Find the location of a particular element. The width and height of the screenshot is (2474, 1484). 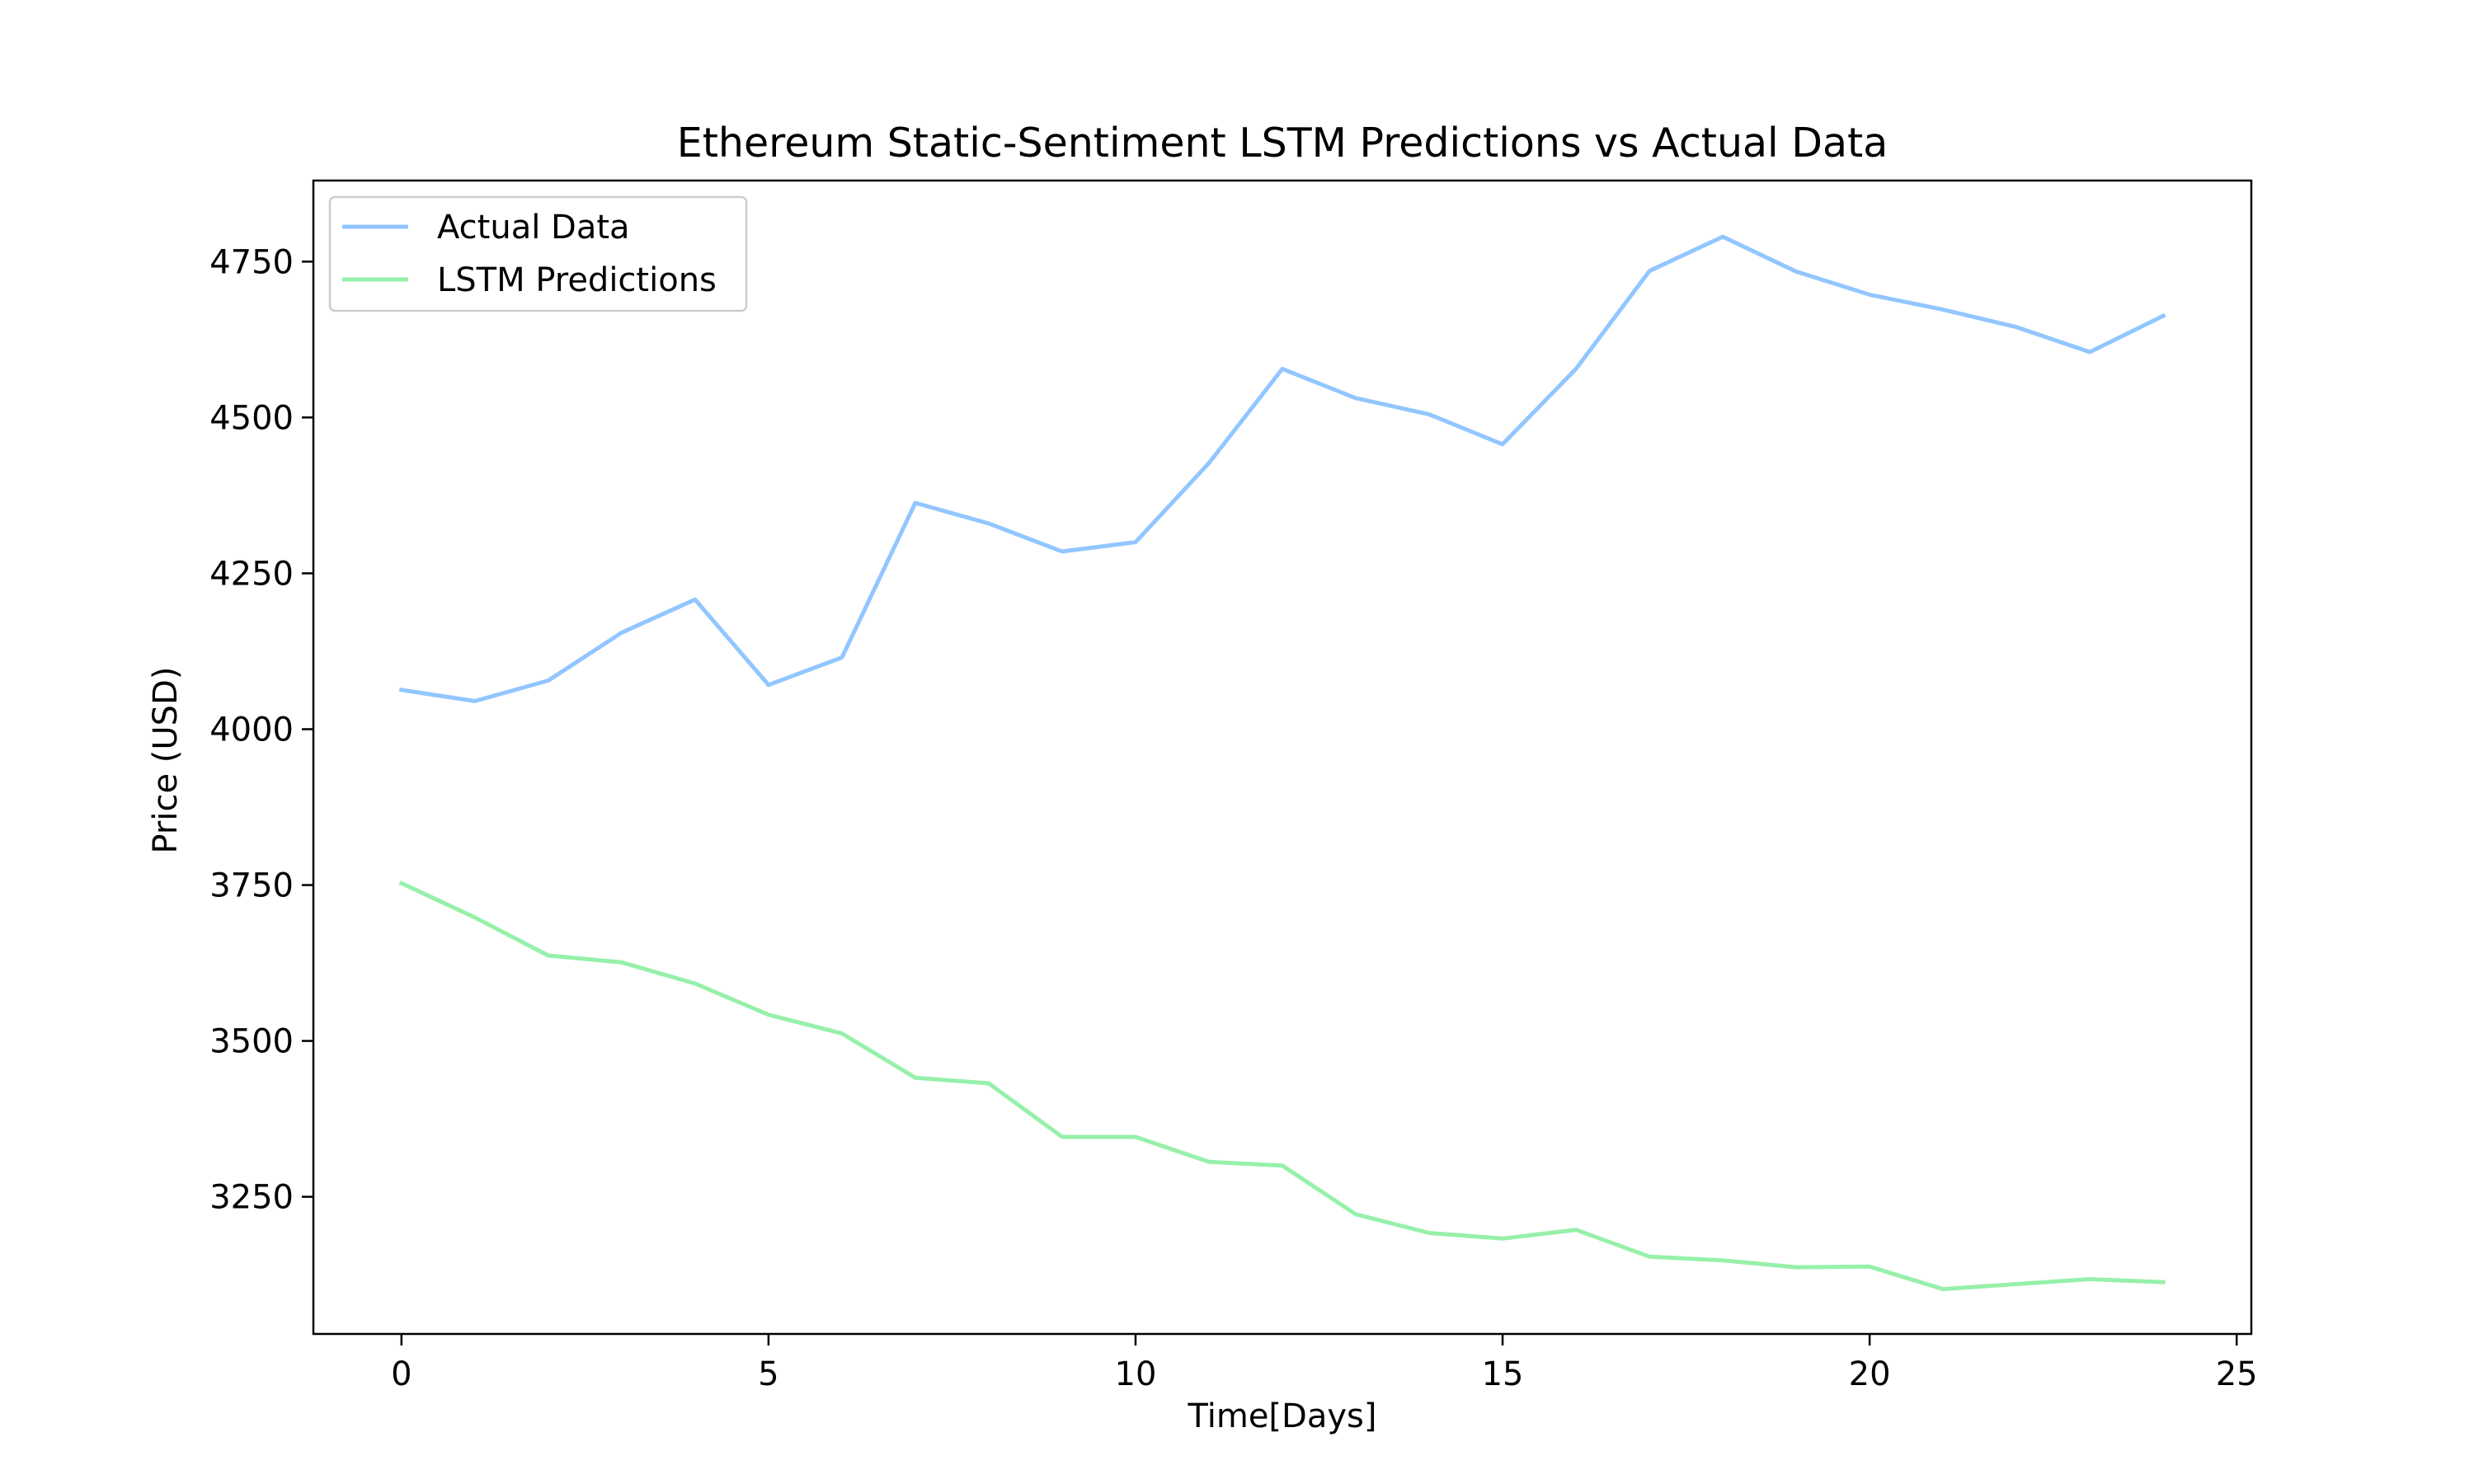

y-tick-label-1: 3500 is located at coordinates (251, 1042).